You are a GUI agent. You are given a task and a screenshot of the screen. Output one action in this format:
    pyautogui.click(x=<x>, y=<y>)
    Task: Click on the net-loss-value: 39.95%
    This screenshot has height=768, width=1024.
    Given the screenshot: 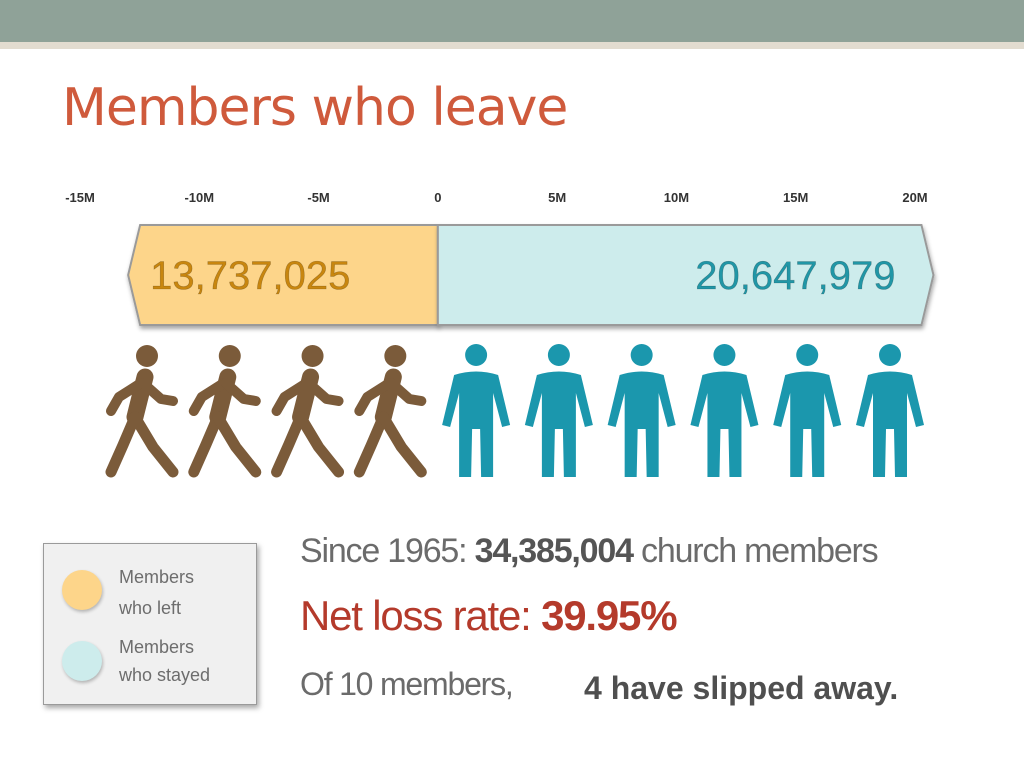 What is the action you would take?
    pyautogui.click(x=609, y=615)
    